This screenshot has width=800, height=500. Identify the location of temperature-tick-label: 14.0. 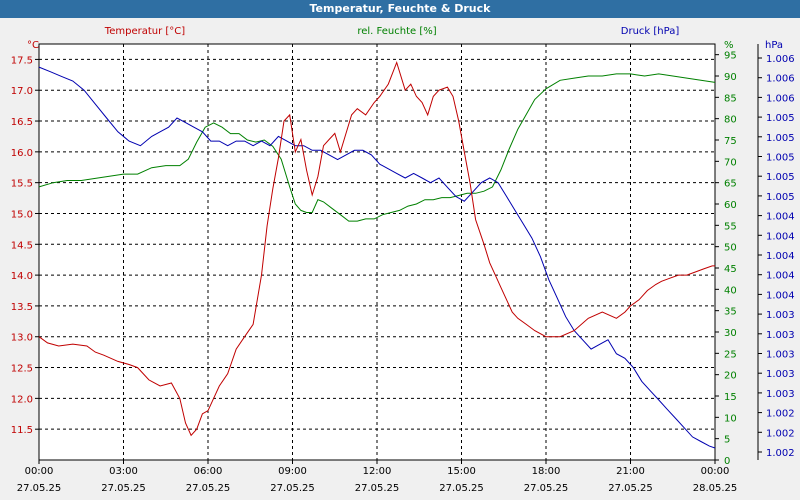
(22, 276).